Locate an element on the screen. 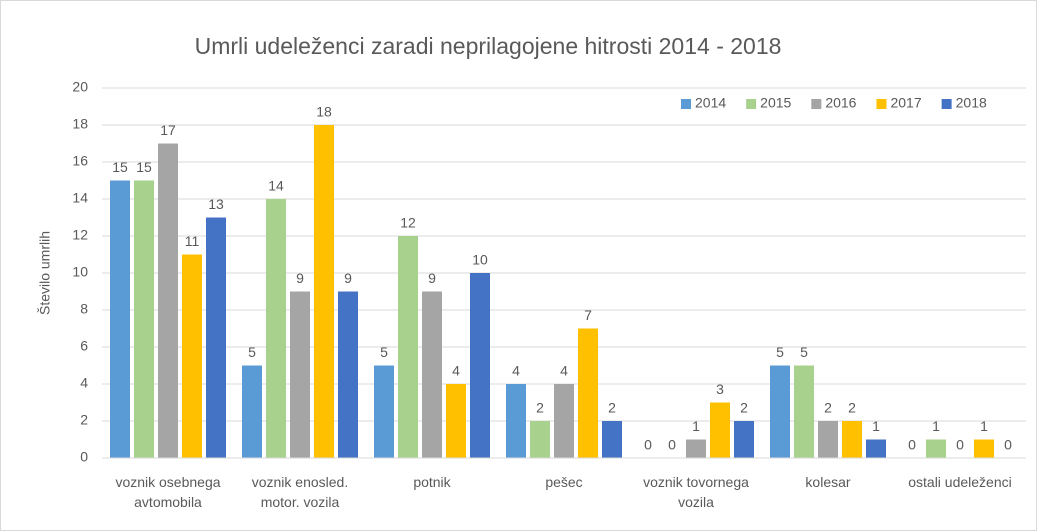 The width and height of the screenshot is (1038, 532). y-tick-label: 2 is located at coordinates (84, 420).